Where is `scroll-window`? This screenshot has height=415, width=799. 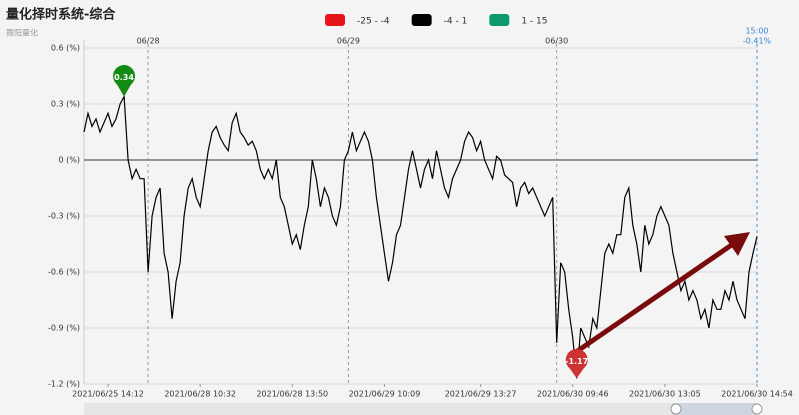 scroll-window is located at coordinates (714, 409).